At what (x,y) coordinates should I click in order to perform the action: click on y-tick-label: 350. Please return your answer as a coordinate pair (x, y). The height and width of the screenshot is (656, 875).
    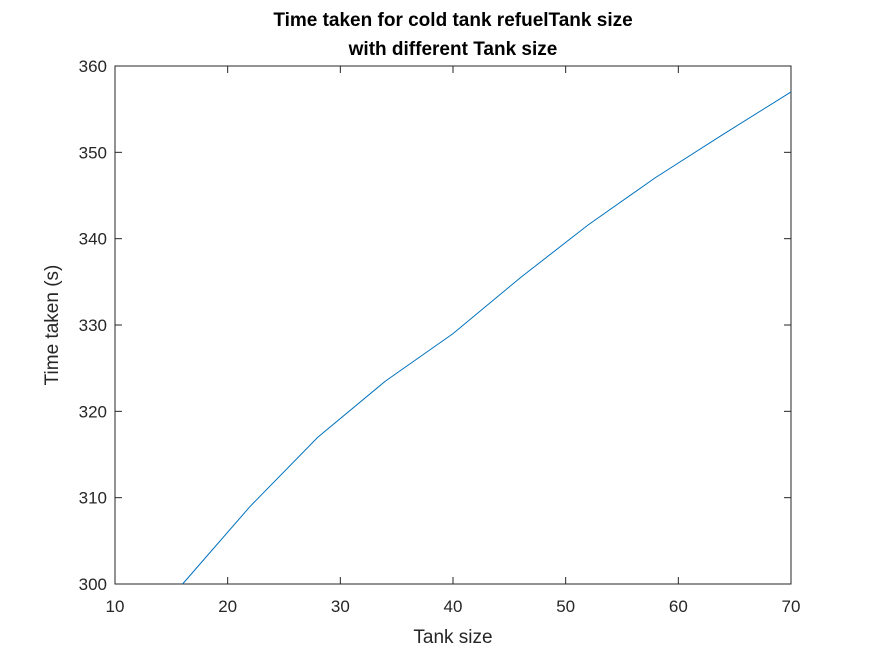
    Looking at the image, I should click on (93, 152).